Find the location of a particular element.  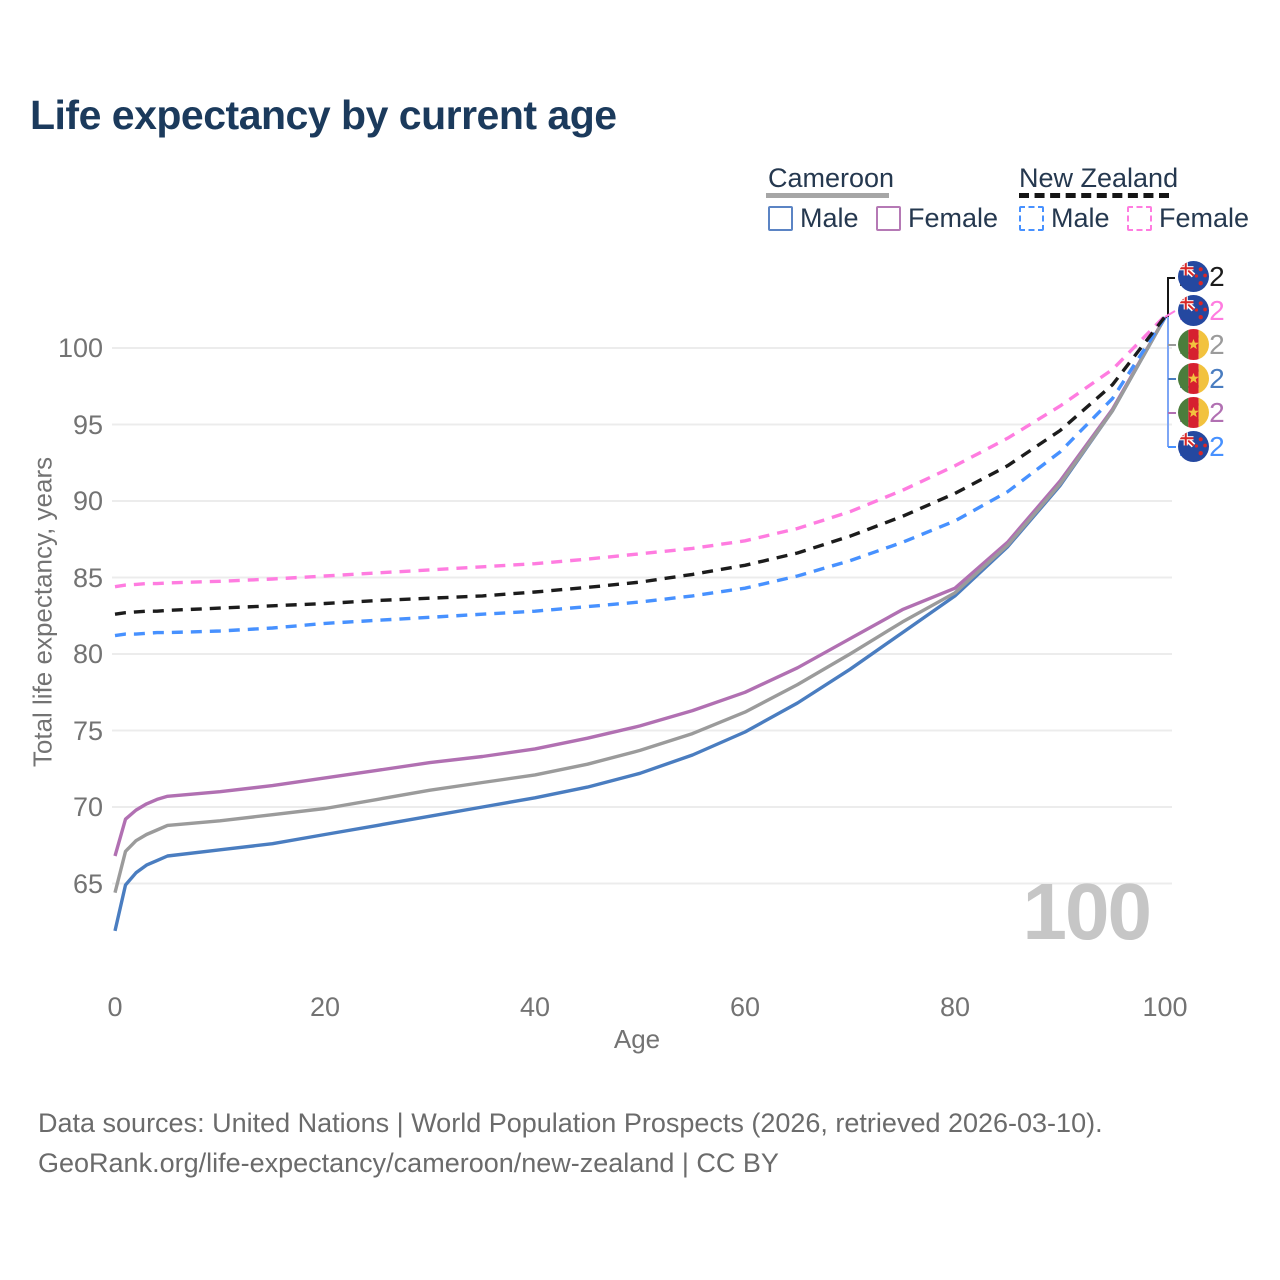

page-title: Life expectancy by current age is located at coordinates (323, 115).